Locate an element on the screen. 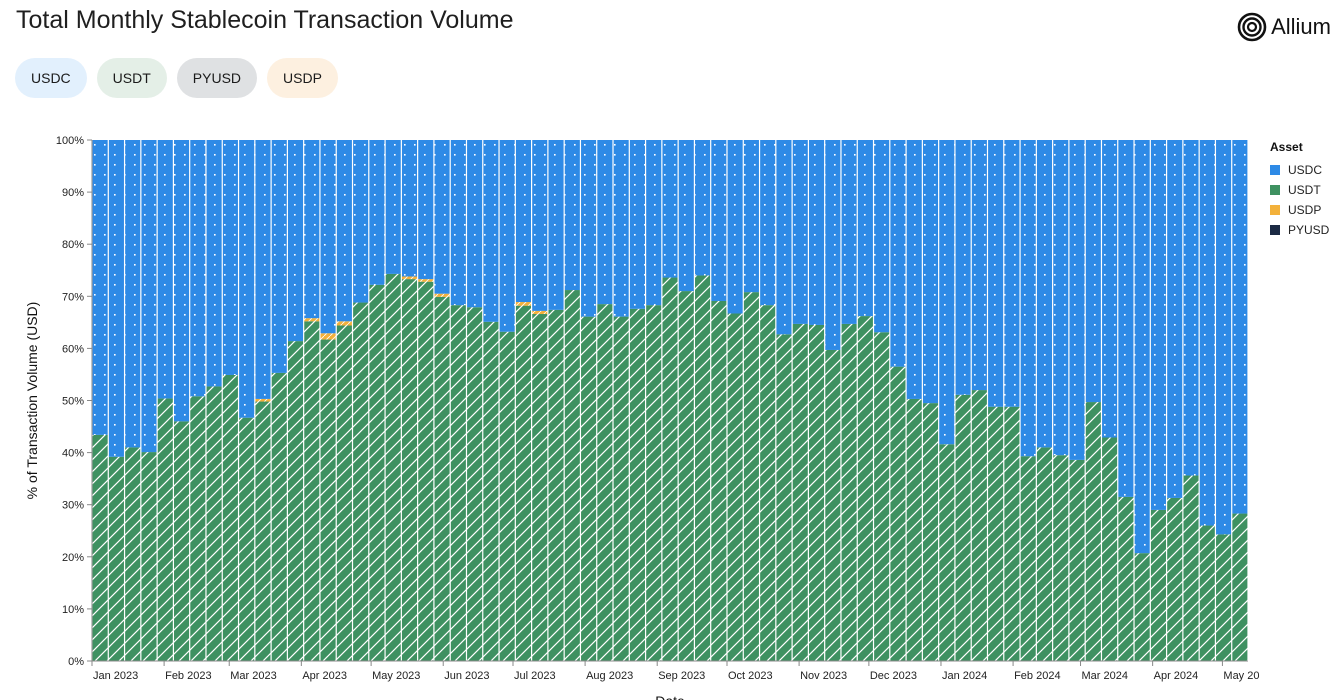 The height and width of the screenshot is (700, 1343). legend-item-usdp: USDP is located at coordinates (1299, 210).